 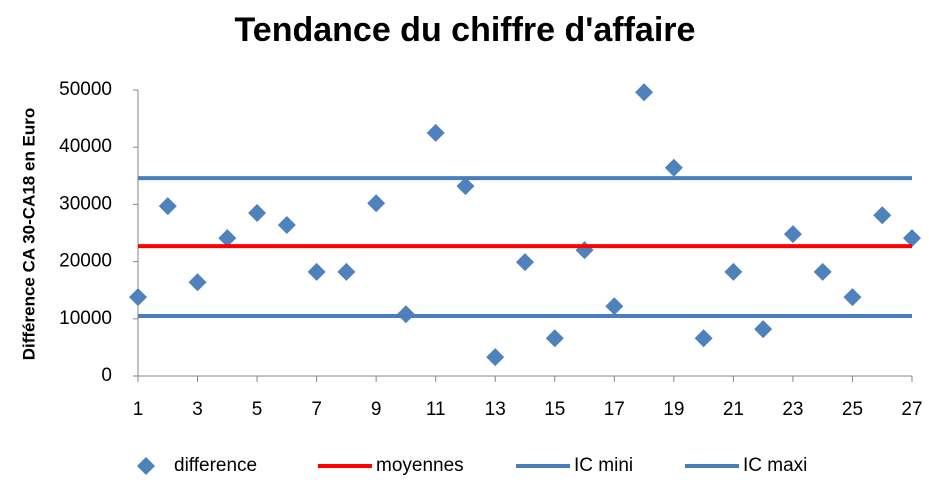 What do you see at coordinates (146, 466) in the screenshot?
I see `legend-swatch` at bounding box center [146, 466].